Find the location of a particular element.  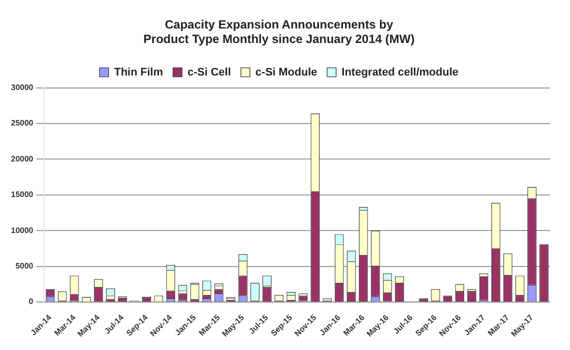

y-tick-label: 15000 is located at coordinates (22, 195).